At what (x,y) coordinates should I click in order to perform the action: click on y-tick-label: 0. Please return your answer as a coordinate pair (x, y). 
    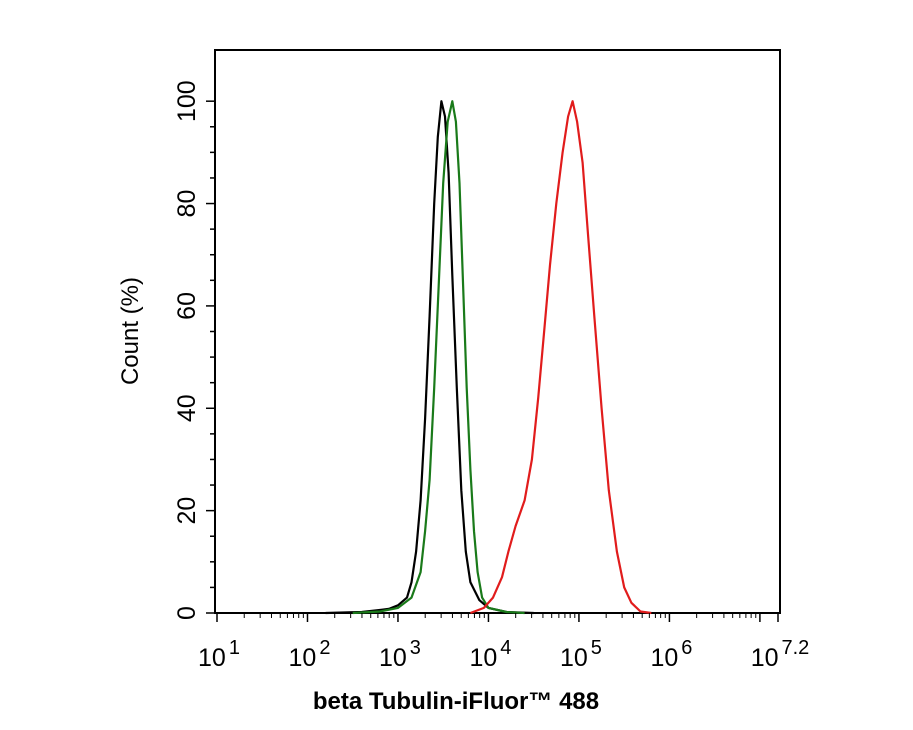
    Looking at the image, I should click on (187, 613).